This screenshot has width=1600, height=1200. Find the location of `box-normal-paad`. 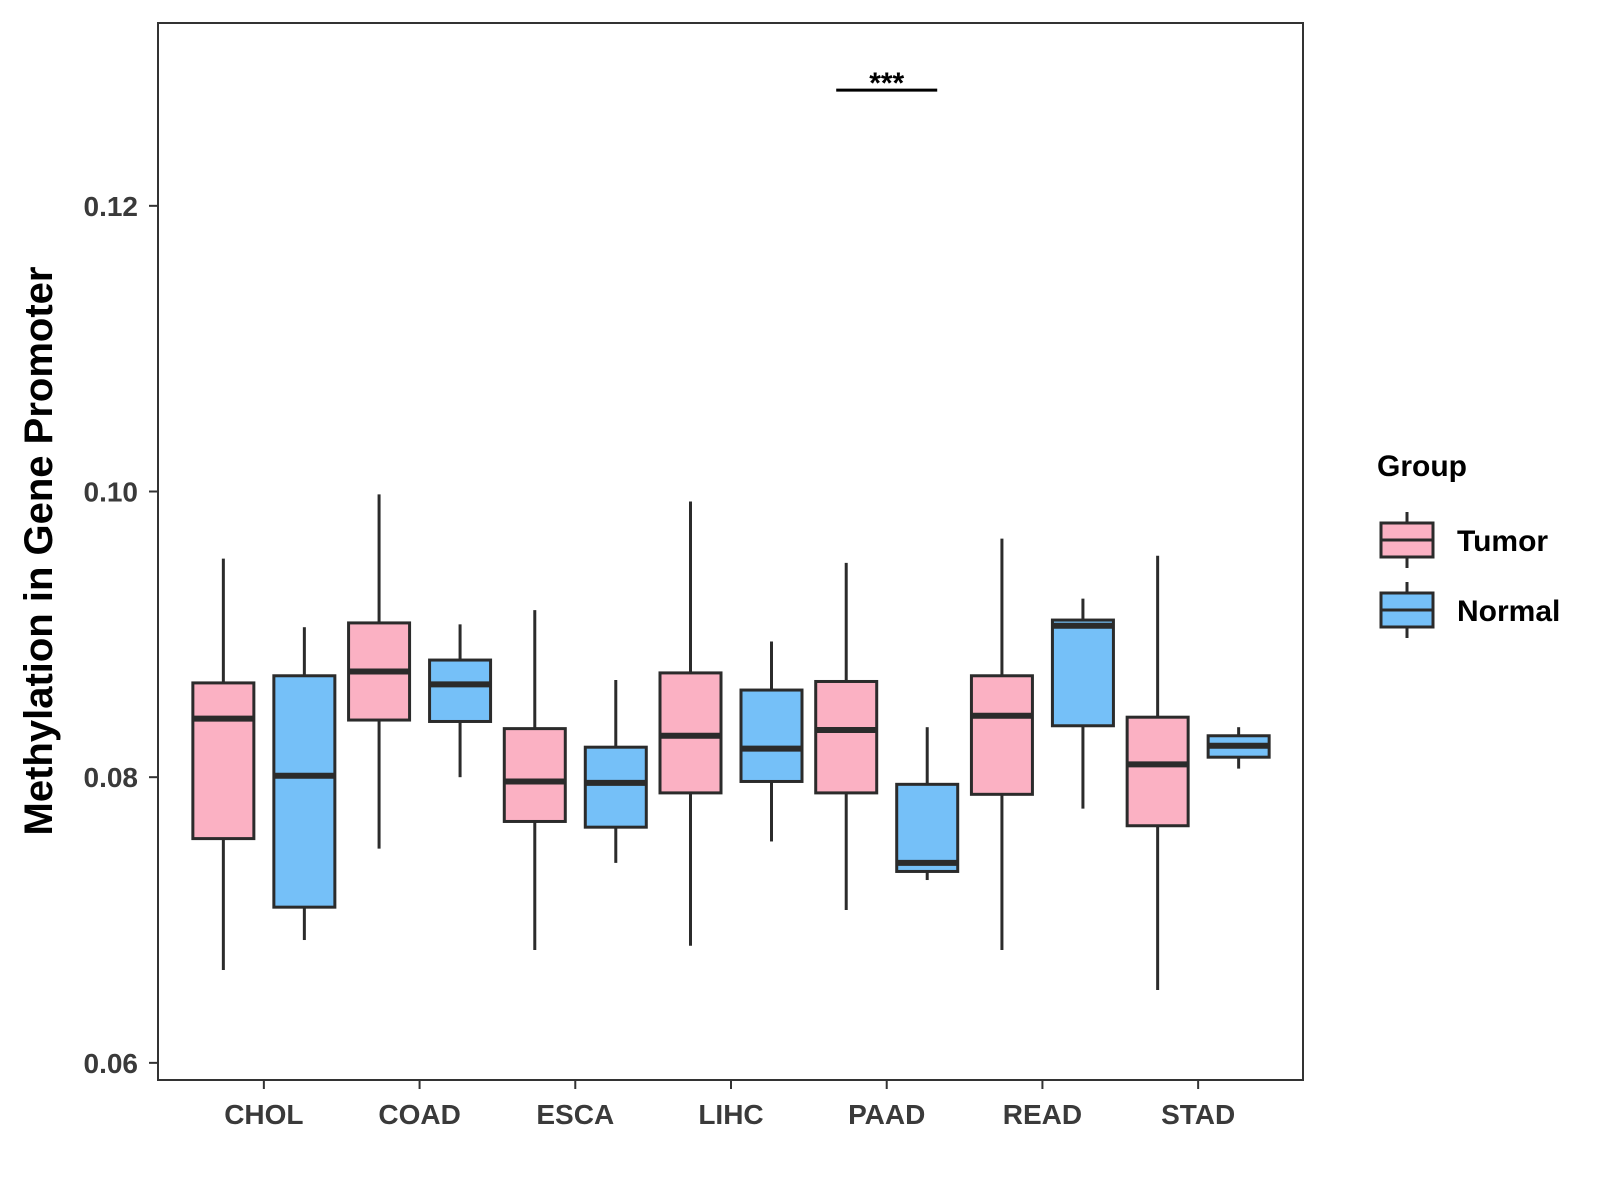

box-normal-paad is located at coordinates (927, 804).